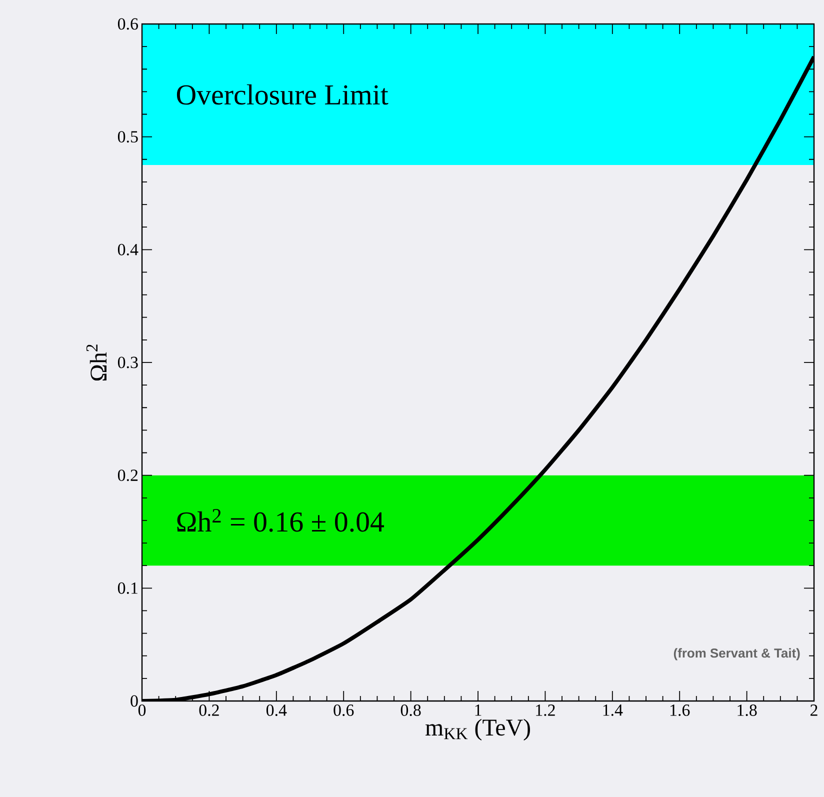 Image resolution: width=824 pixels, height=797 pixels. I want to click on y-tick-label: 0.1, so click(128, 588).